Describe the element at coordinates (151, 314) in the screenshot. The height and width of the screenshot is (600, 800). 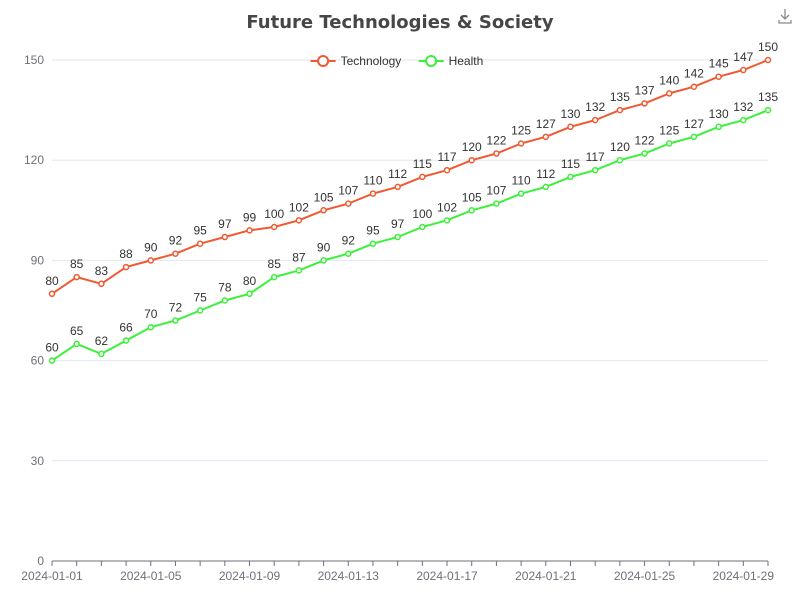
I see `data-label-health: 70` at that location.